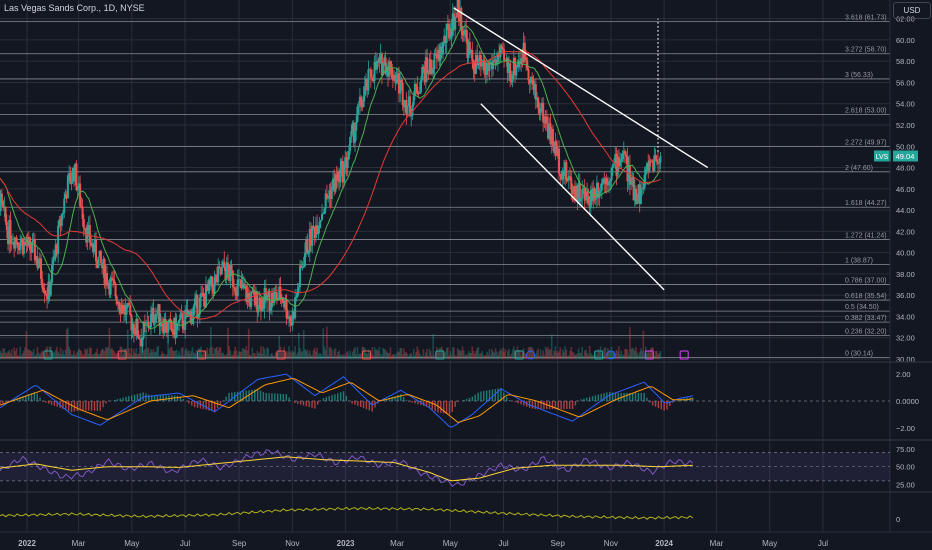 This screenshot has width=932, height=550. Describe the element at coordinates (74, 8) in the screenshot. I see `symbol-title: Las Vegas Sands Corp., 1D, NYSE` at that location.